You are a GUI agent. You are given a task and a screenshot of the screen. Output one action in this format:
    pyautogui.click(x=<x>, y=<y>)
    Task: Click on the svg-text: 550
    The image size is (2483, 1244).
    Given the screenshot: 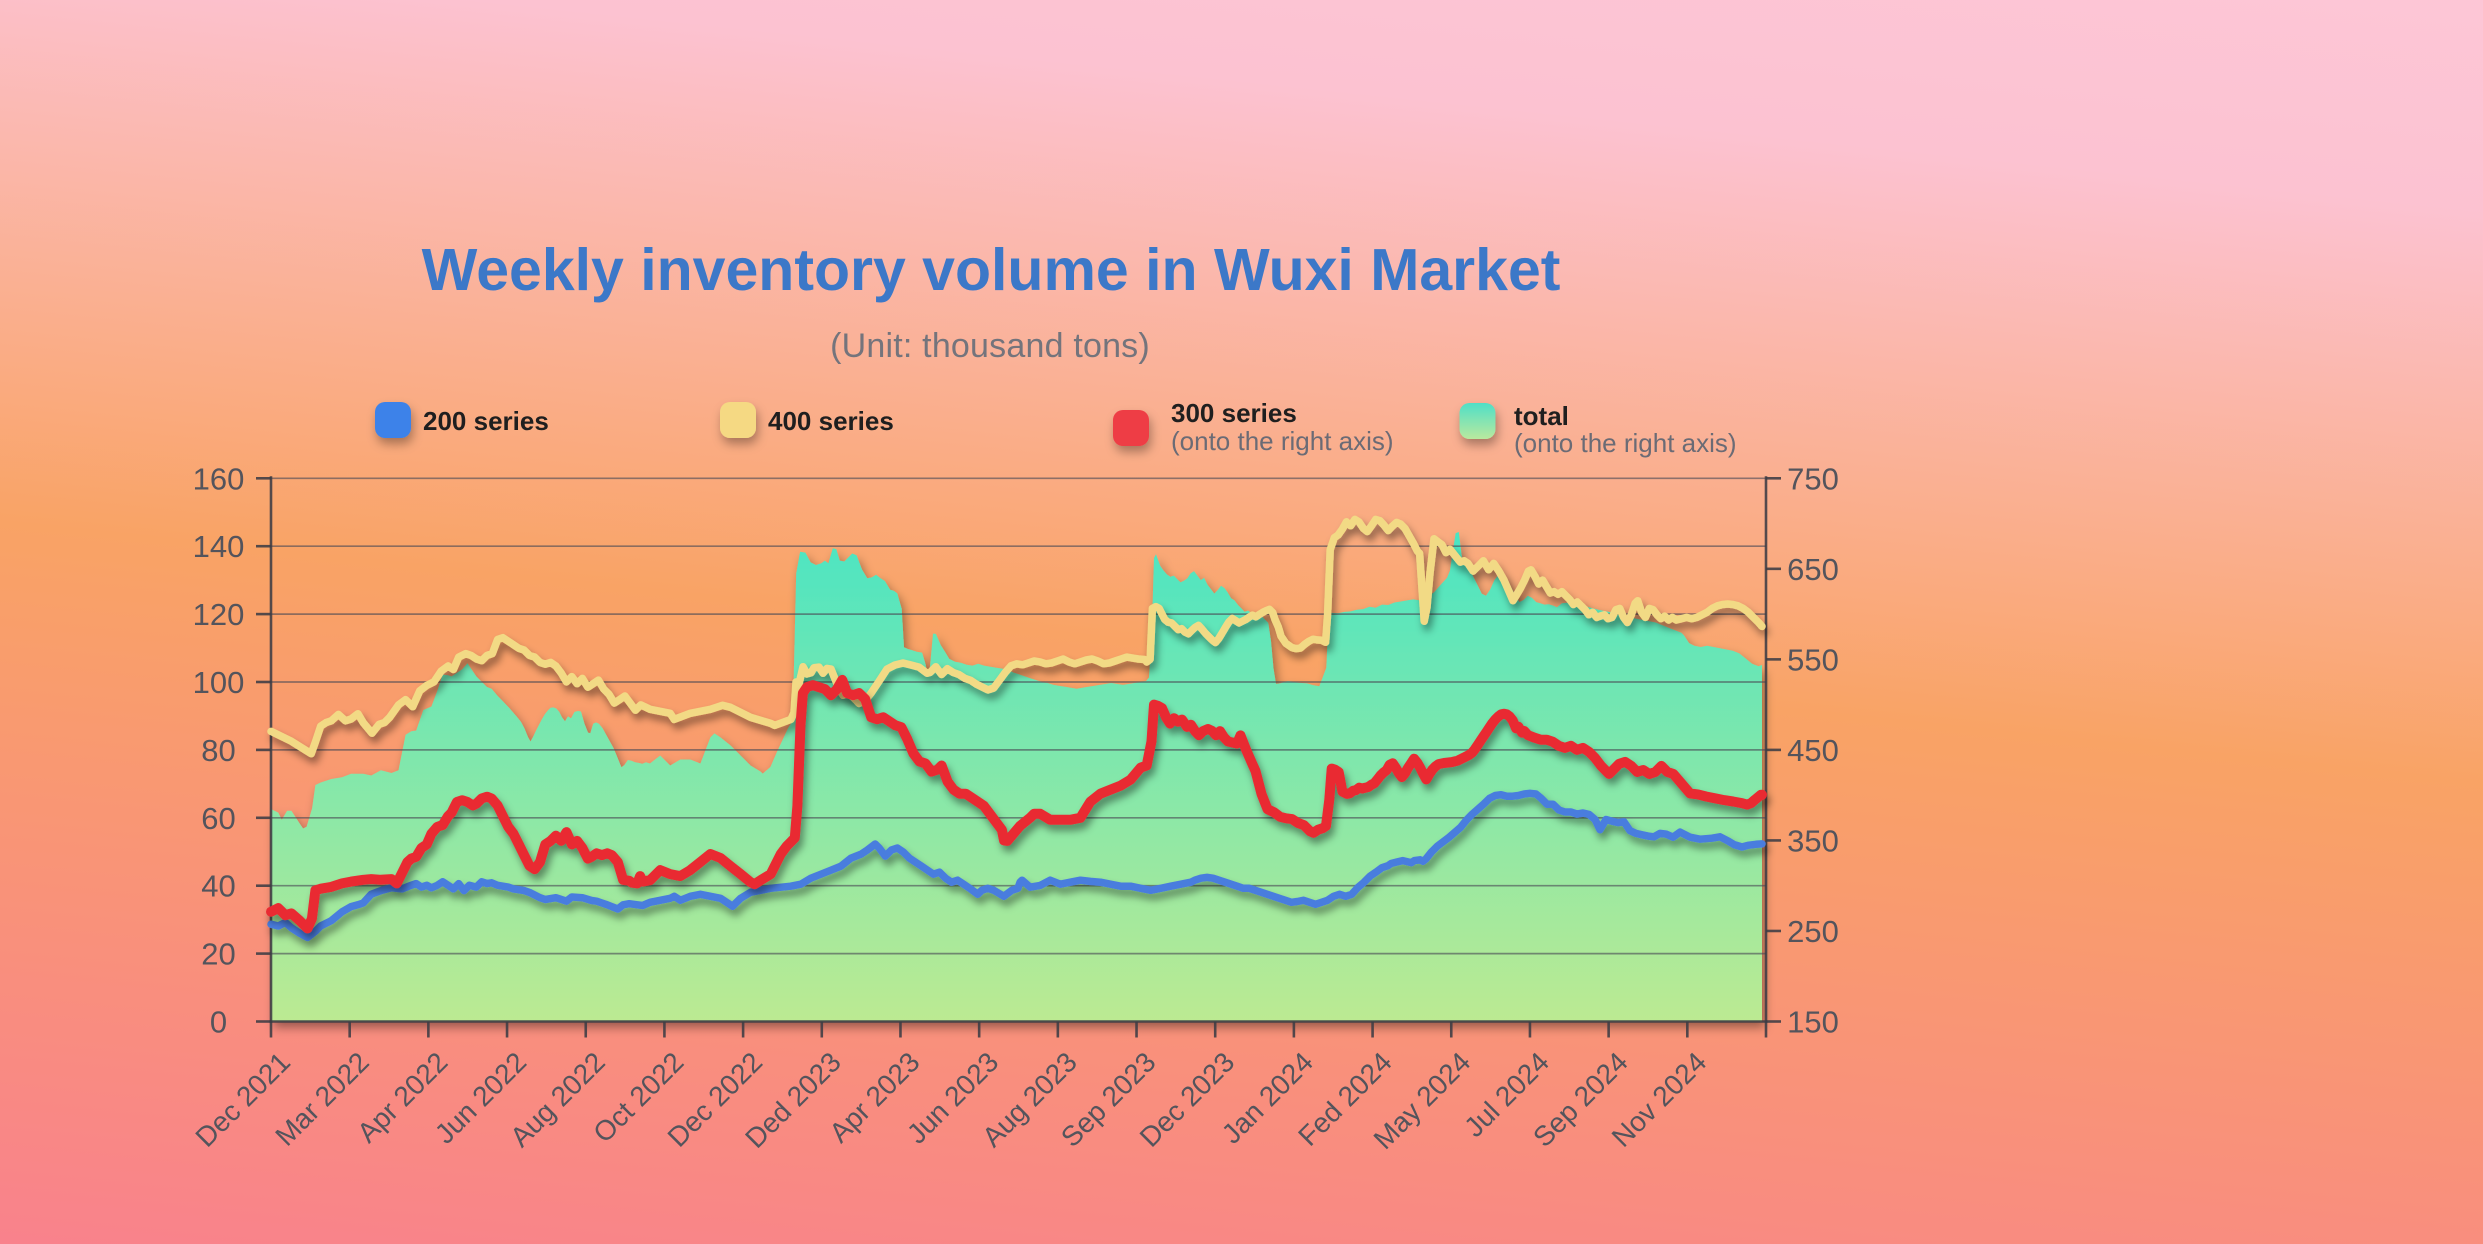 What is the action you would take?
    pyautogui.click(x=1813, y=659)
    